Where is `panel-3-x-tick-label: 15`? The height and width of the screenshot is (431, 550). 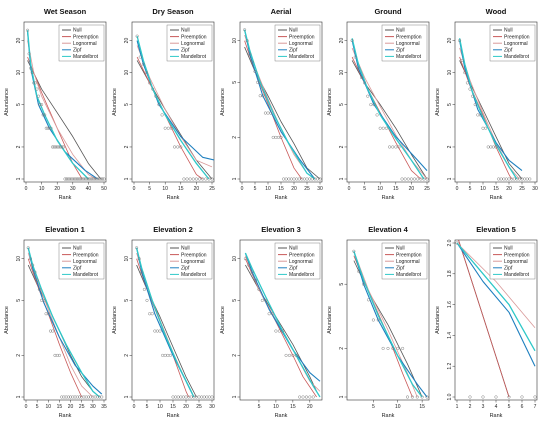 panel-3-x-tick-label: 15 is located at coordinates (281, 189).